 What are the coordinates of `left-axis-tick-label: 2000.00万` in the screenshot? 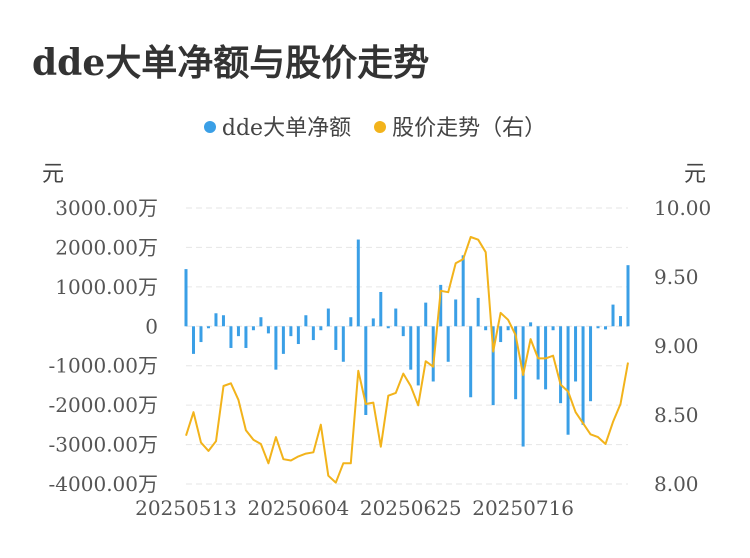 It's located at (106, 247).